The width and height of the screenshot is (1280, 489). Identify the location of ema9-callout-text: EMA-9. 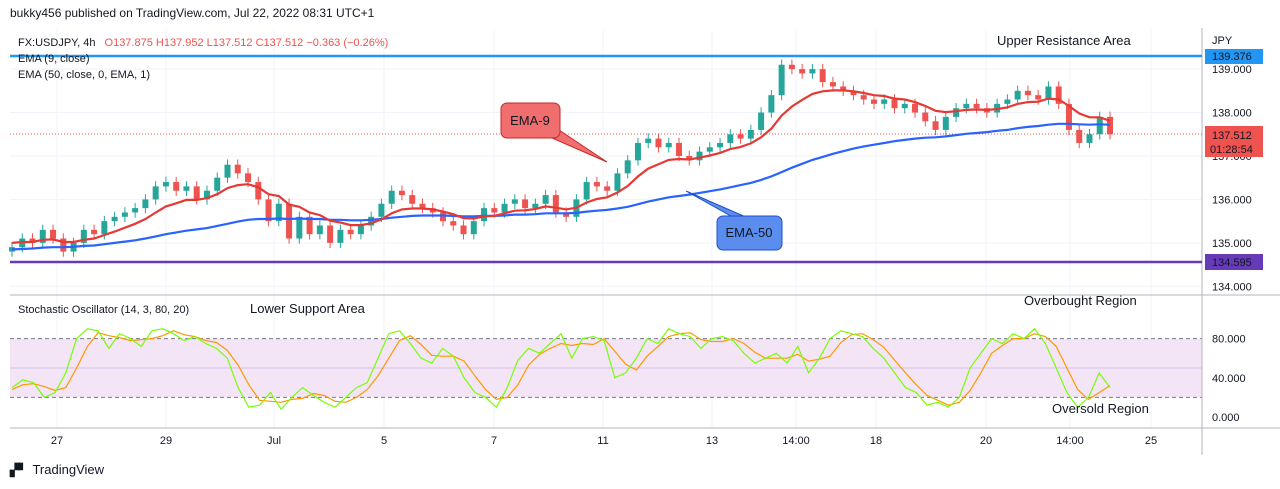
(530, 120).